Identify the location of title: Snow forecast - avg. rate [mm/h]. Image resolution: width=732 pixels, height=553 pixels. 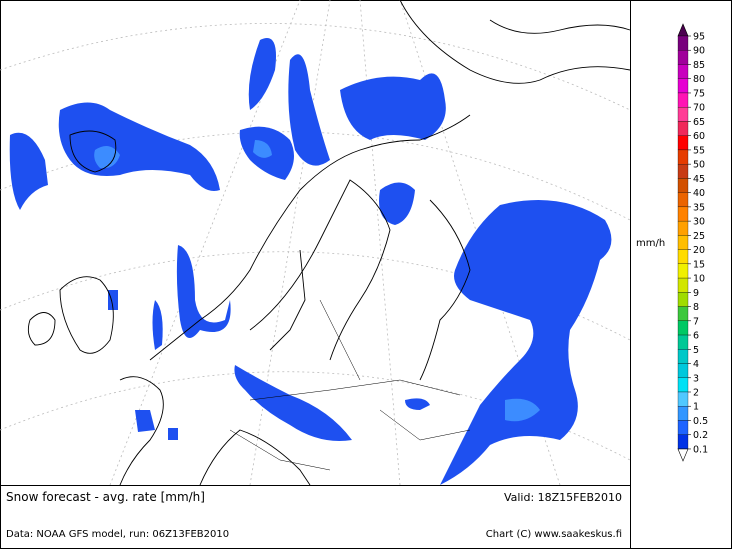
(105, 497).